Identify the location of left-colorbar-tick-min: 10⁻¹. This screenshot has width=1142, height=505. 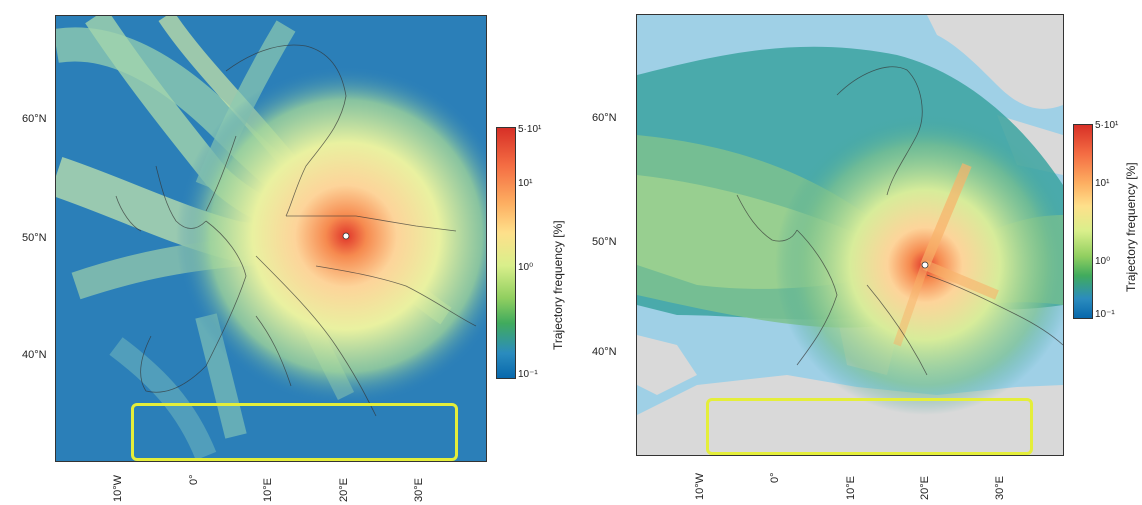
(528, 374).